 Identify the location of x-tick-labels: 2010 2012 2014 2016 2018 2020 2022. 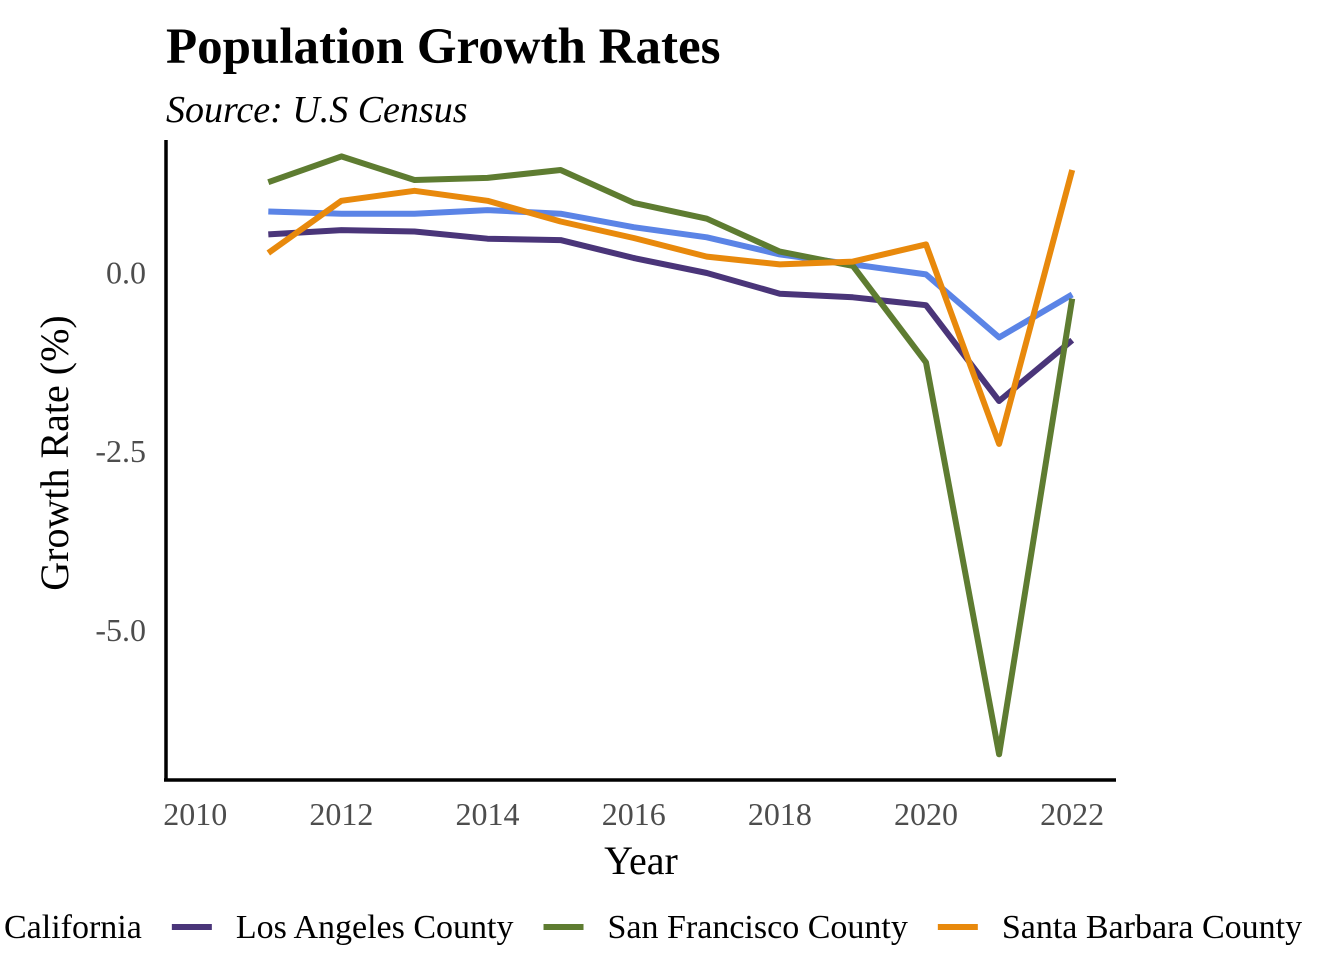
(633, 814).